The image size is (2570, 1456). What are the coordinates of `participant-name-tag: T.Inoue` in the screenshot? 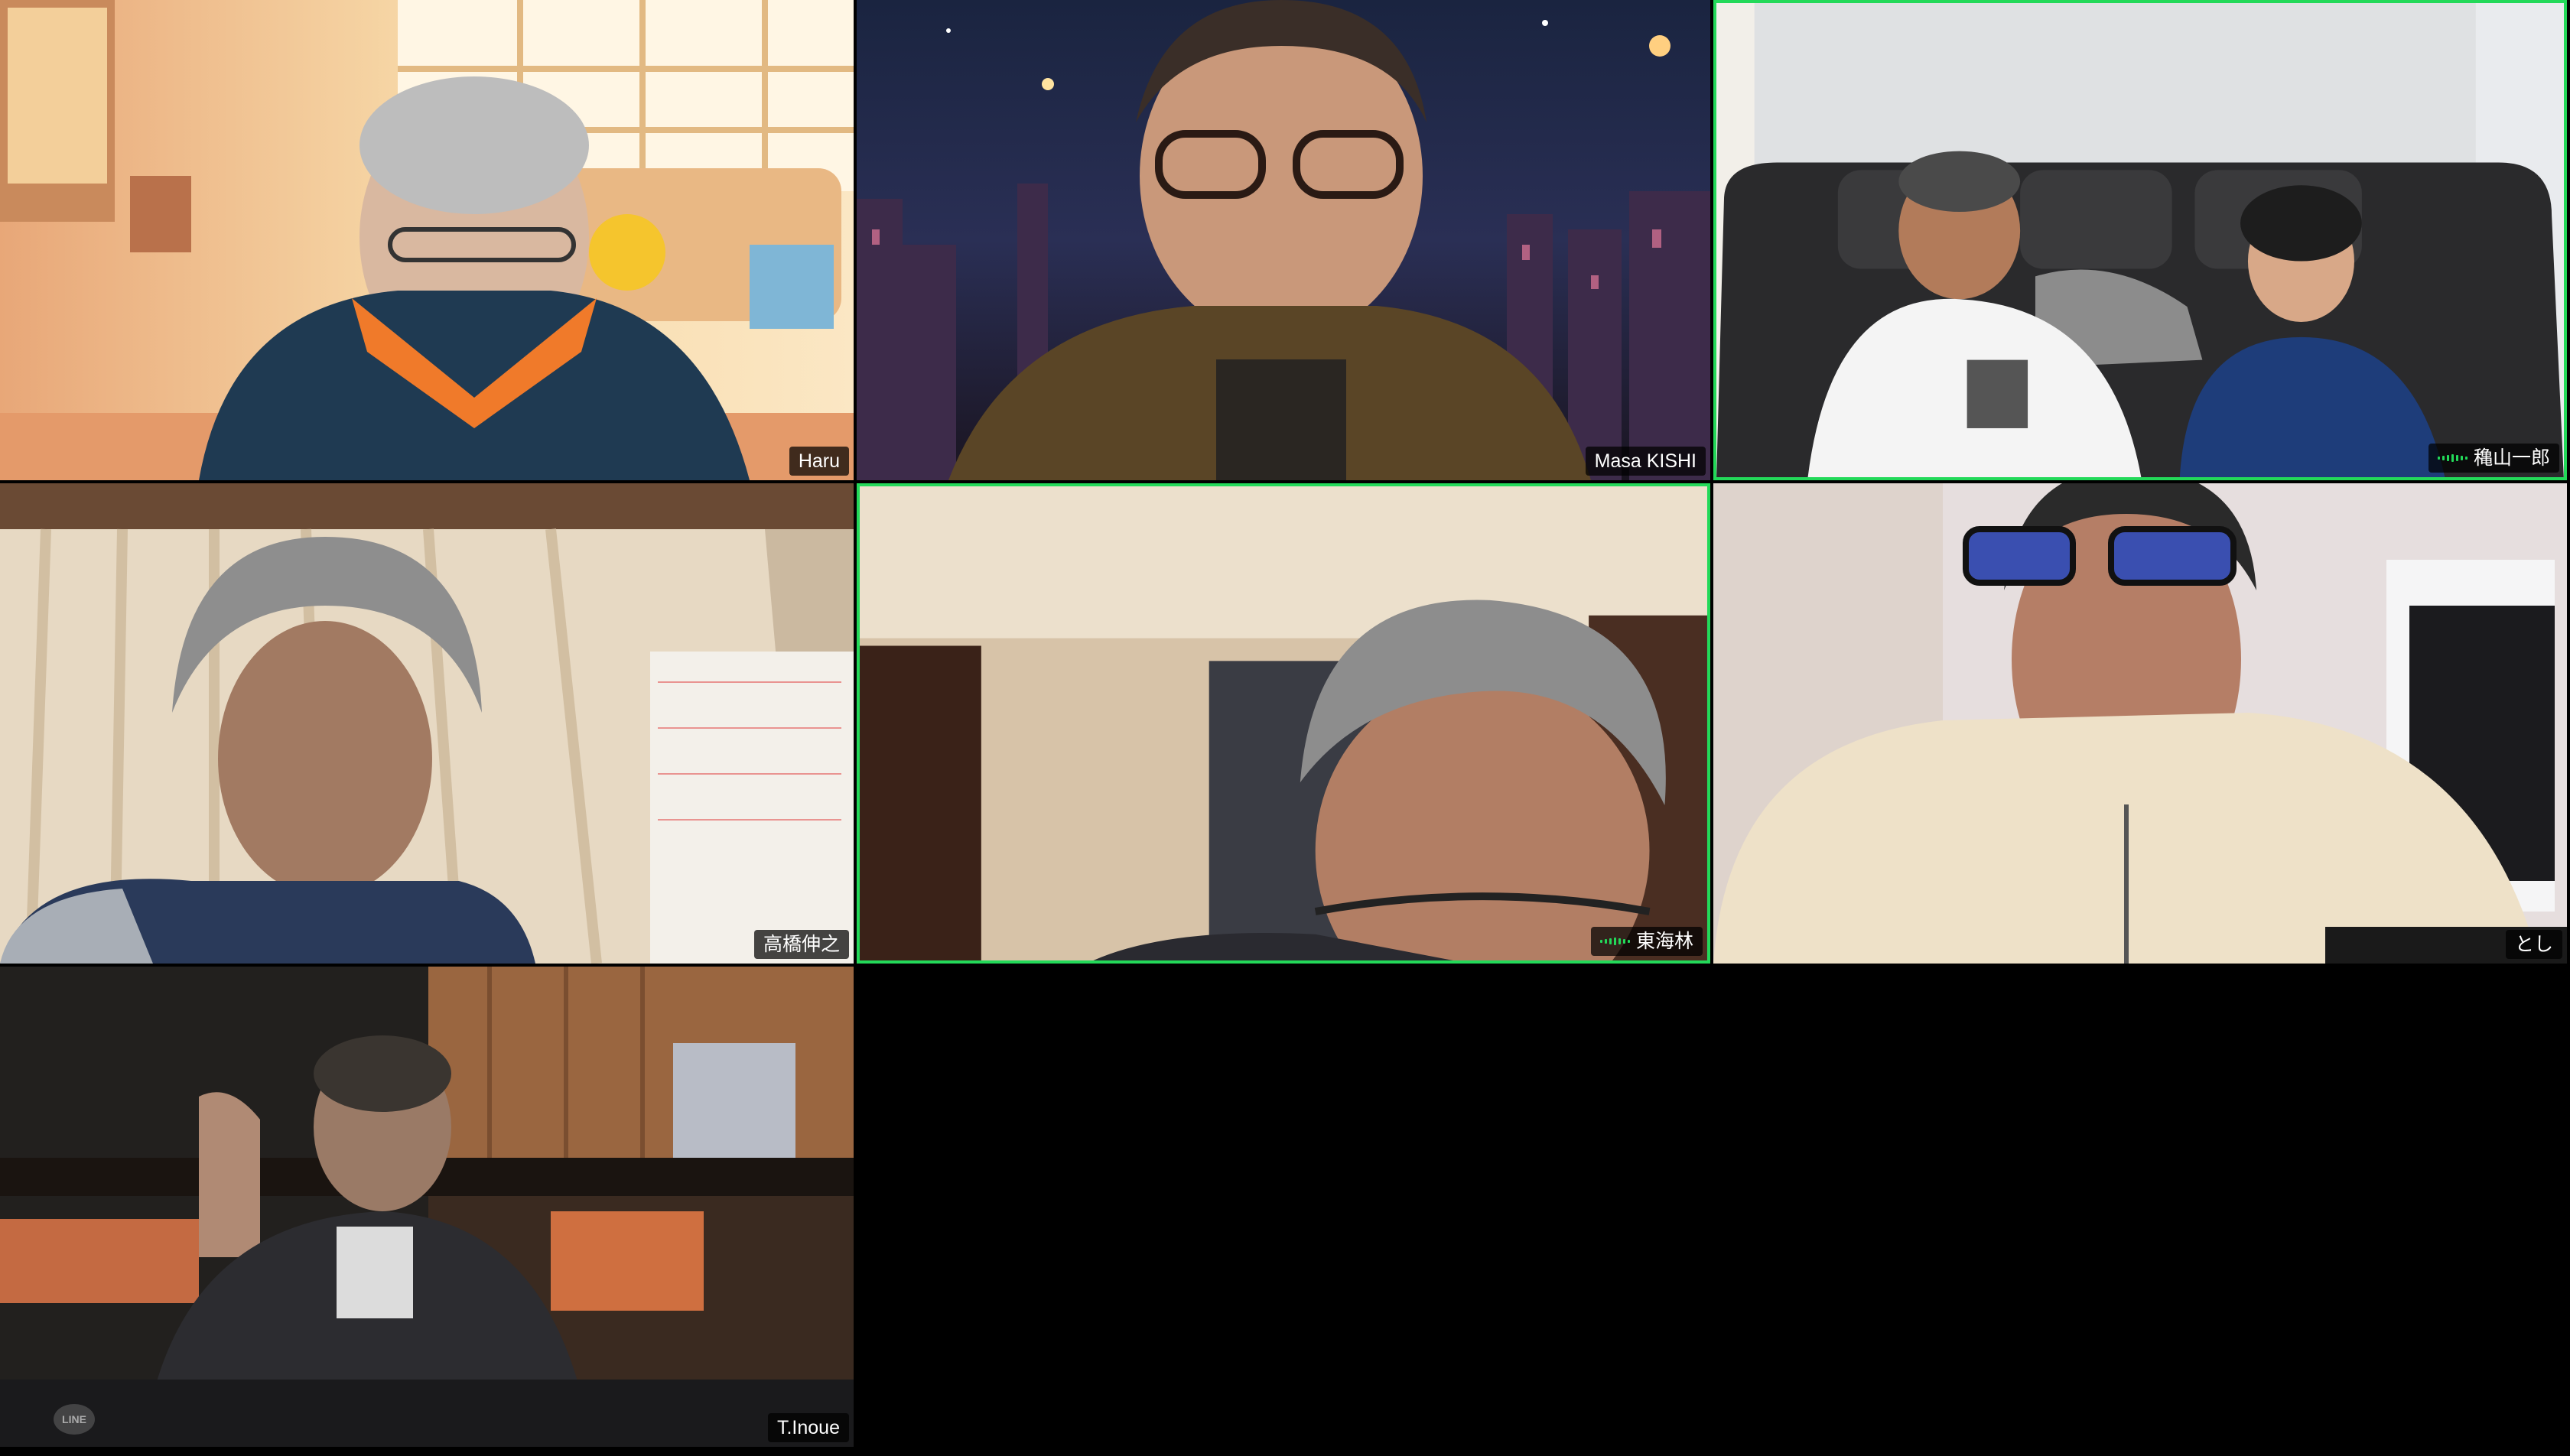 It's located at (808, 1427).